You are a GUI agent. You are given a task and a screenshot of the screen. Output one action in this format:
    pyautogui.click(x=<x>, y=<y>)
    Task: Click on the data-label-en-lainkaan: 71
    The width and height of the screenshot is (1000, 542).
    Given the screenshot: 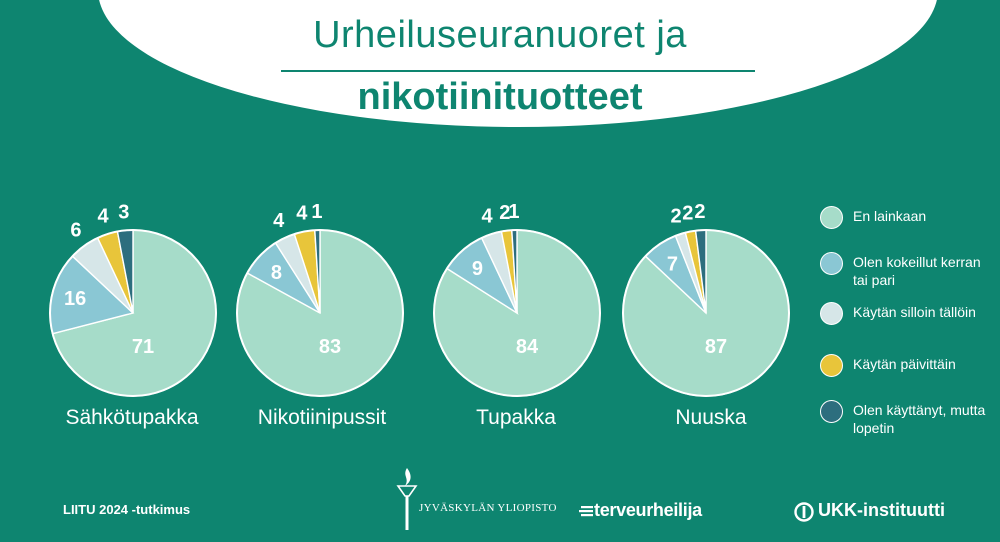 What is the action you would take?
    pyautogui.click(x=143, y=347)
    